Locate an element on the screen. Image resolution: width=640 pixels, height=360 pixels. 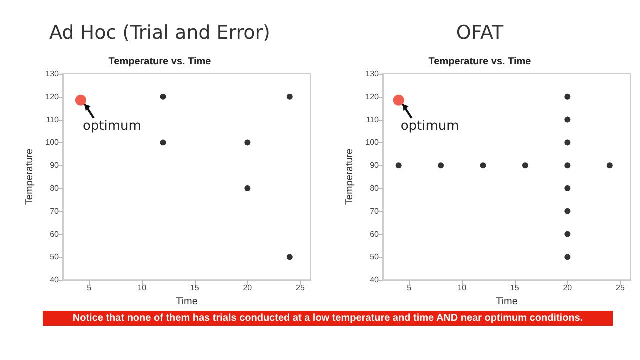
chart-title: Ad Hoc (Trial and Error) is located at coordinates (160, 33).